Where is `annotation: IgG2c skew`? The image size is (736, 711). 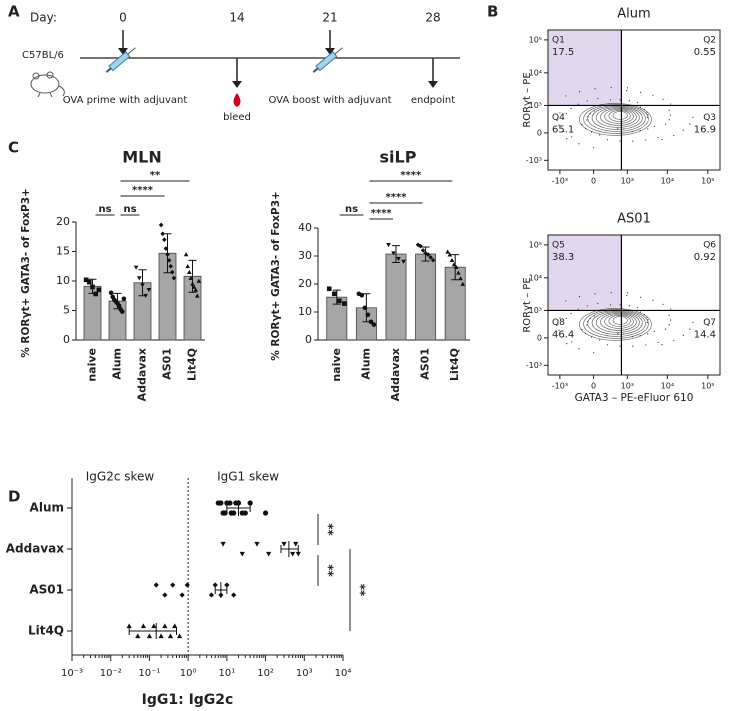
annotation: IgG2c skew is located at coordinates (120, 477).